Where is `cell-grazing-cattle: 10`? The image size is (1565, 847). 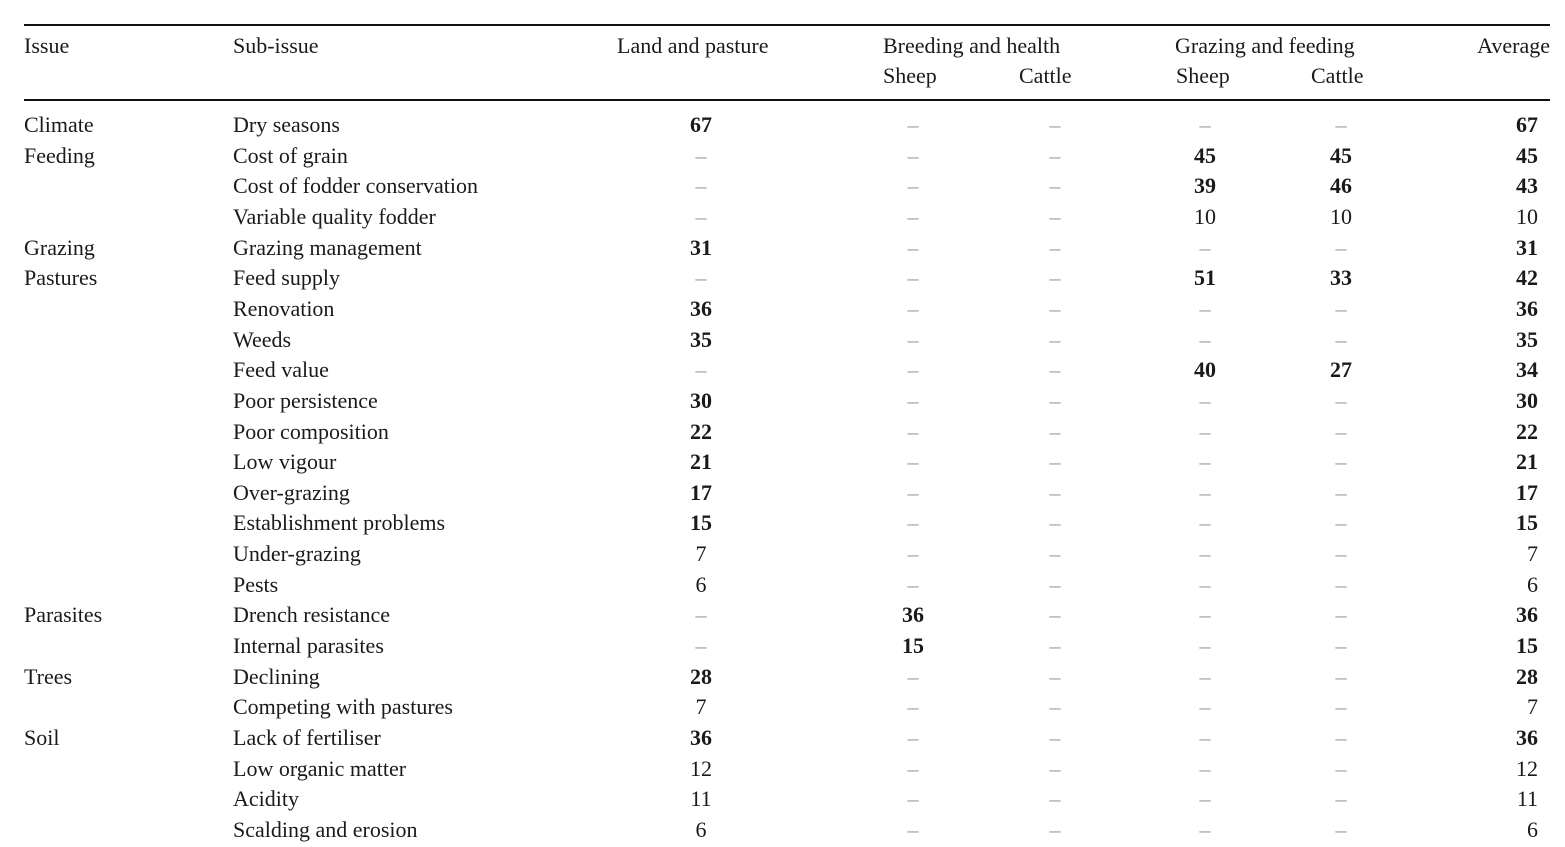 cell-grazing-cattle: 10 is located at coordinates (1341, 216).